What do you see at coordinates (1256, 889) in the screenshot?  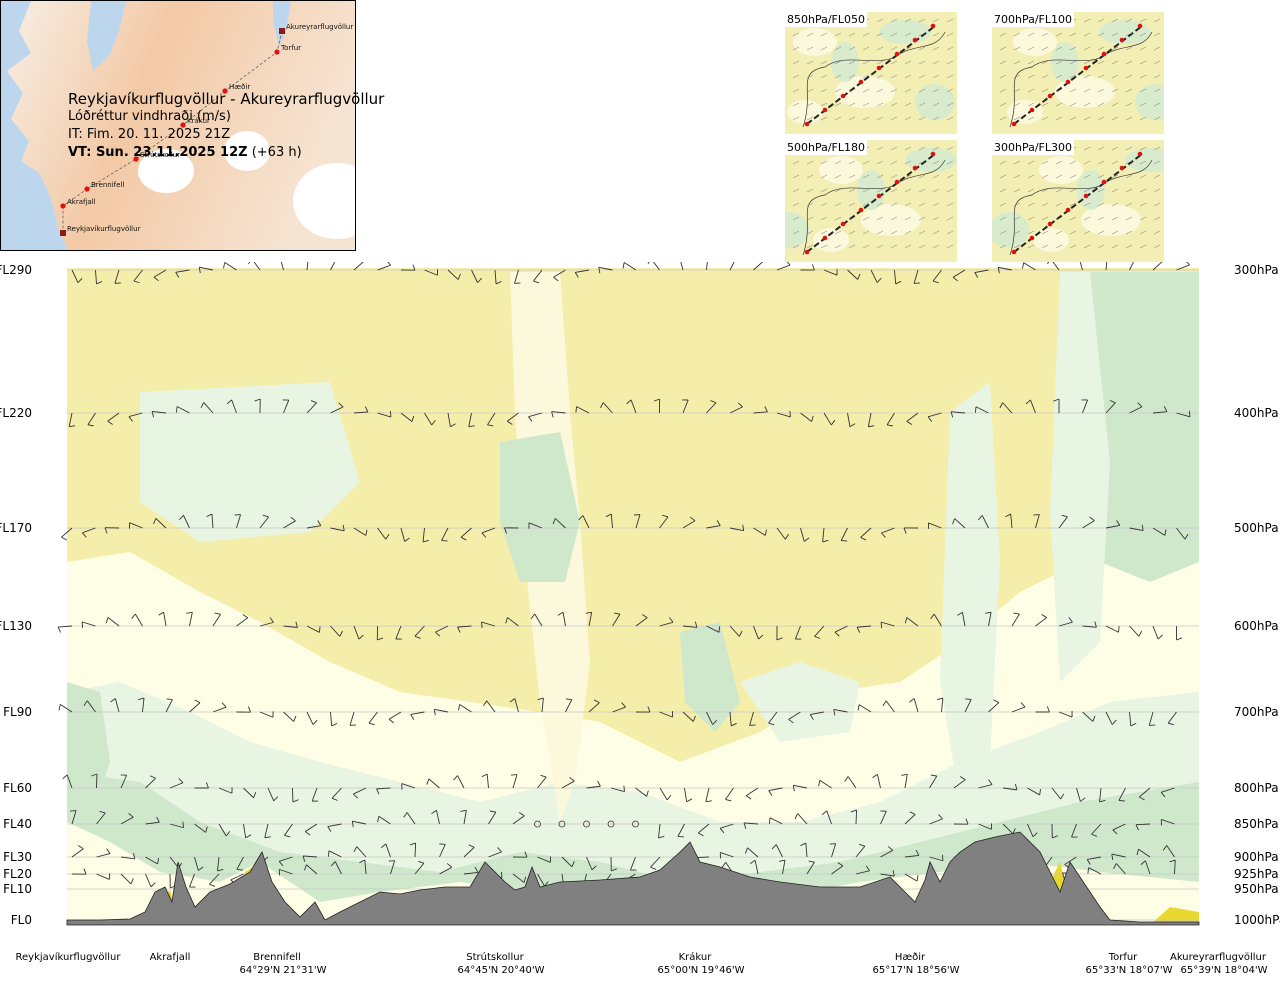 I see `hpa-label: 950hPa` at bounding box center [1256, 889].